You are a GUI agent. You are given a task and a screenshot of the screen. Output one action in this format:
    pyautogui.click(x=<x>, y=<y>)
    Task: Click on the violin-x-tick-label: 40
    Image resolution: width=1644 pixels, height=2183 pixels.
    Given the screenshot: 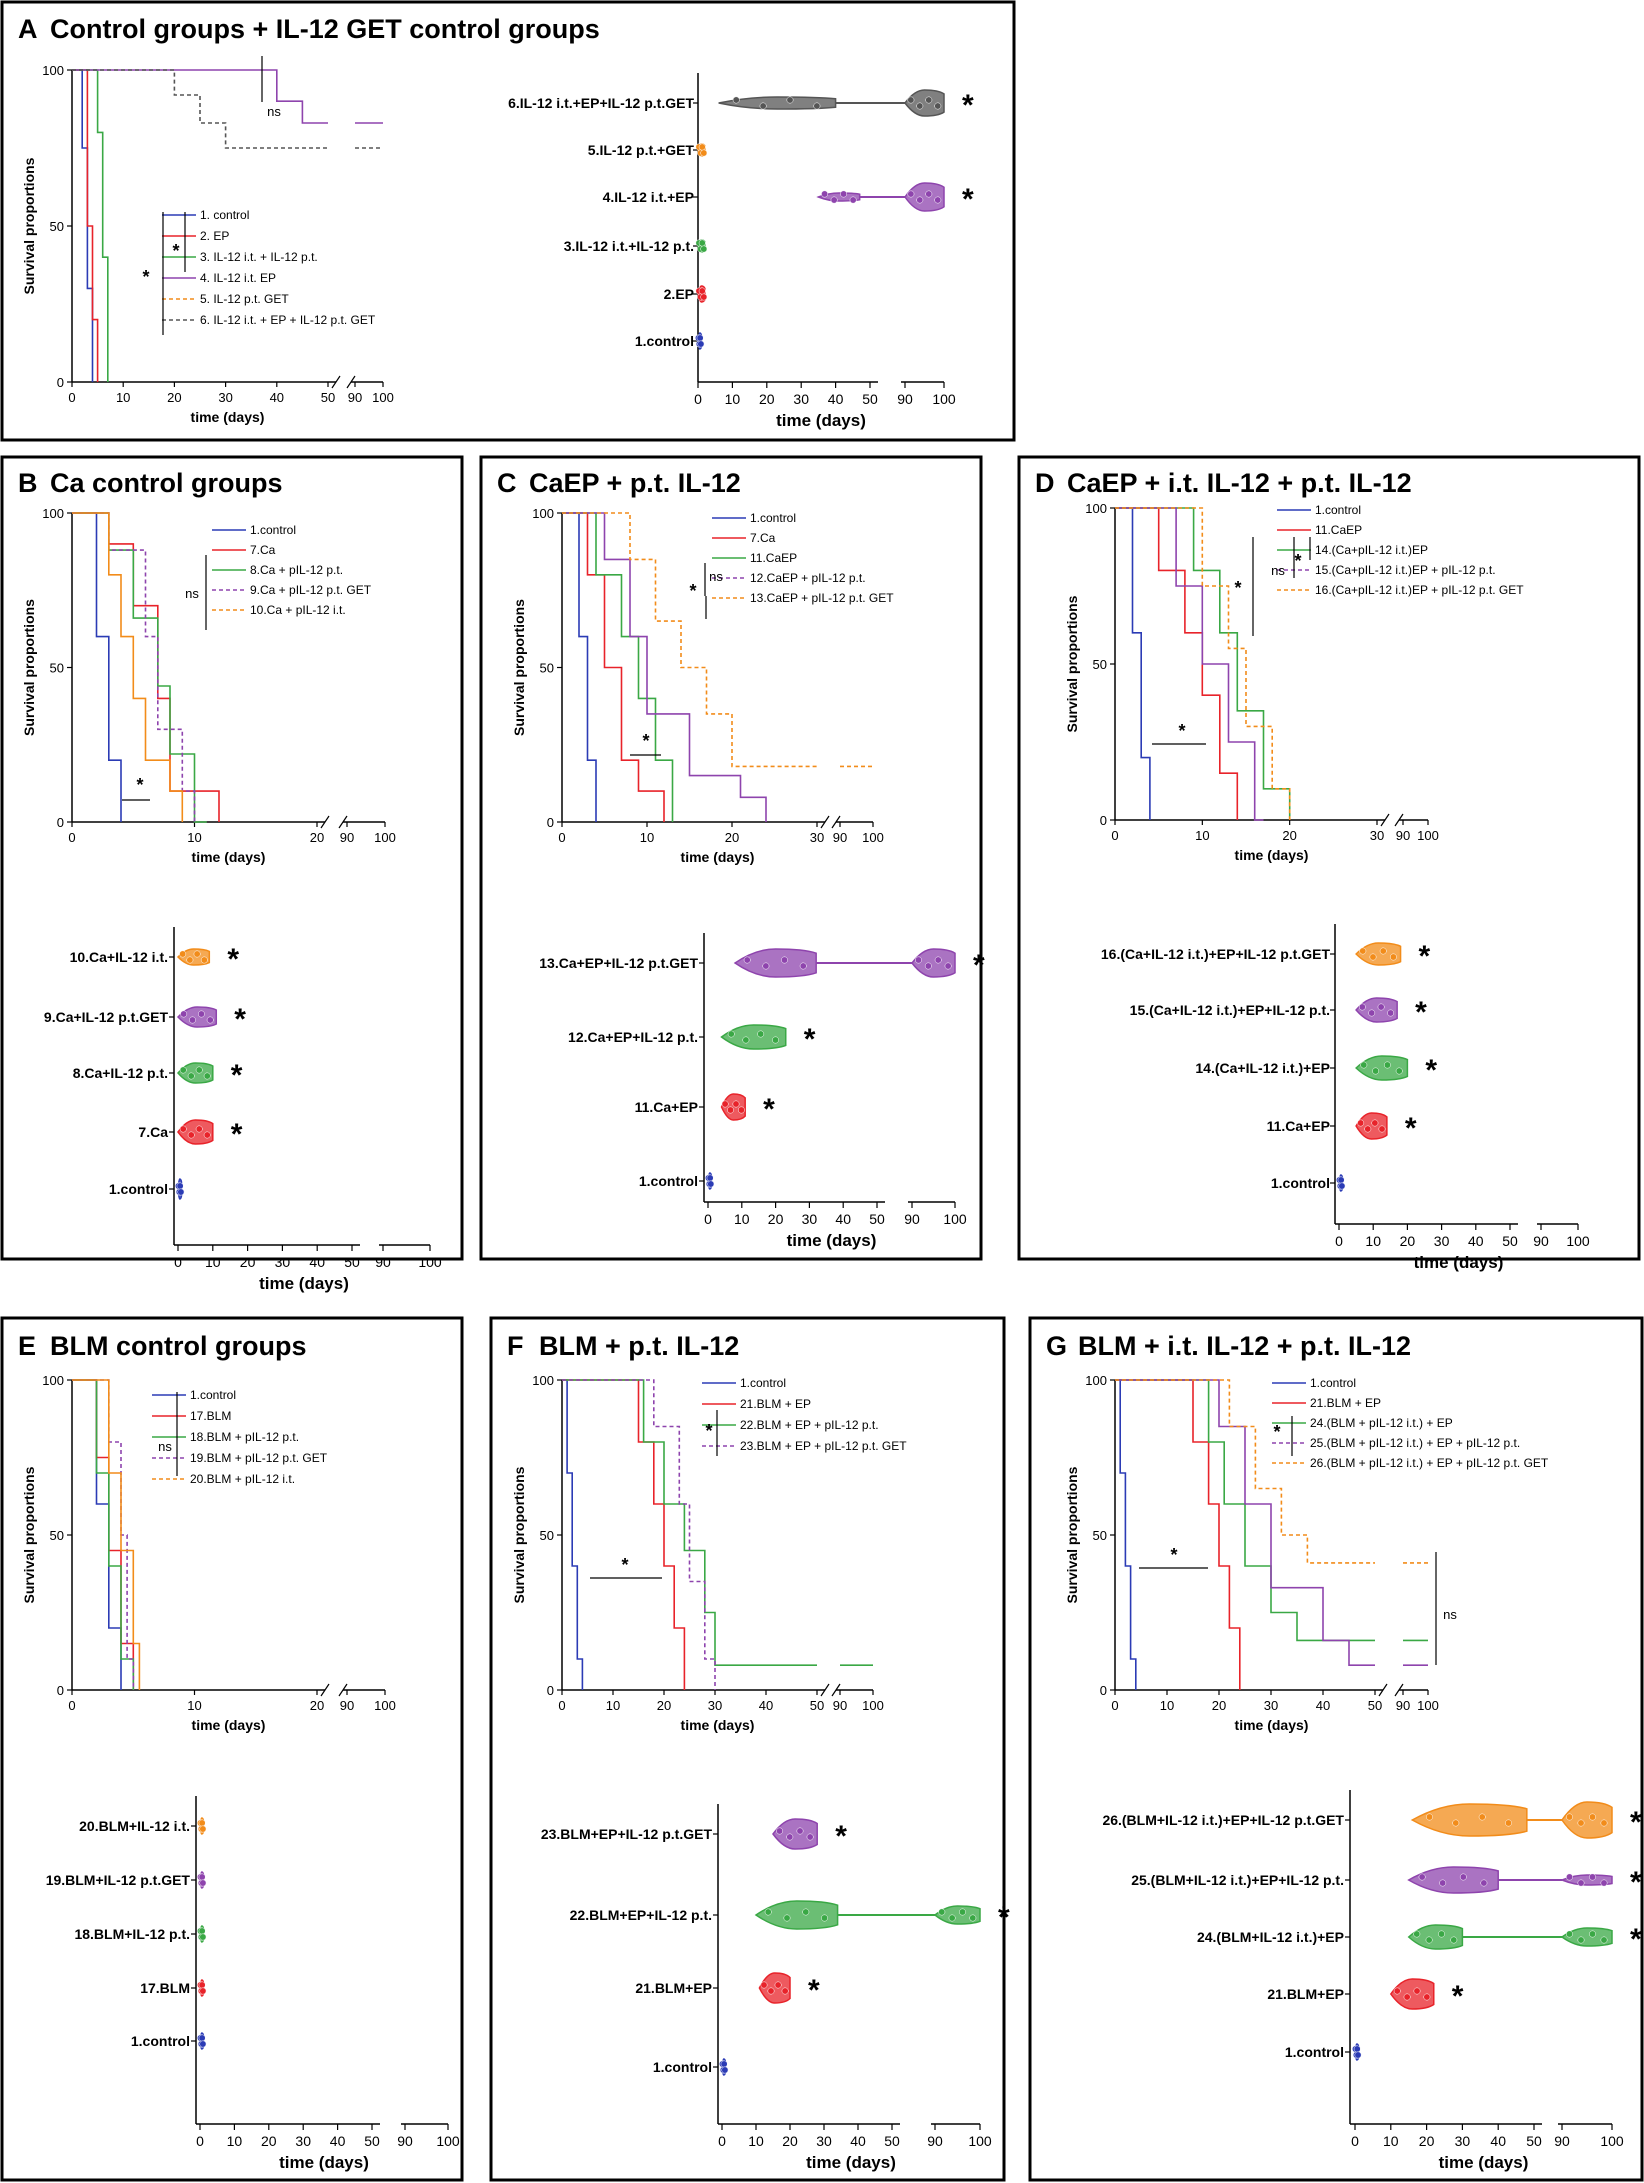 What is the action you would take?
    pyautogui.click(x=836, y=399)
    